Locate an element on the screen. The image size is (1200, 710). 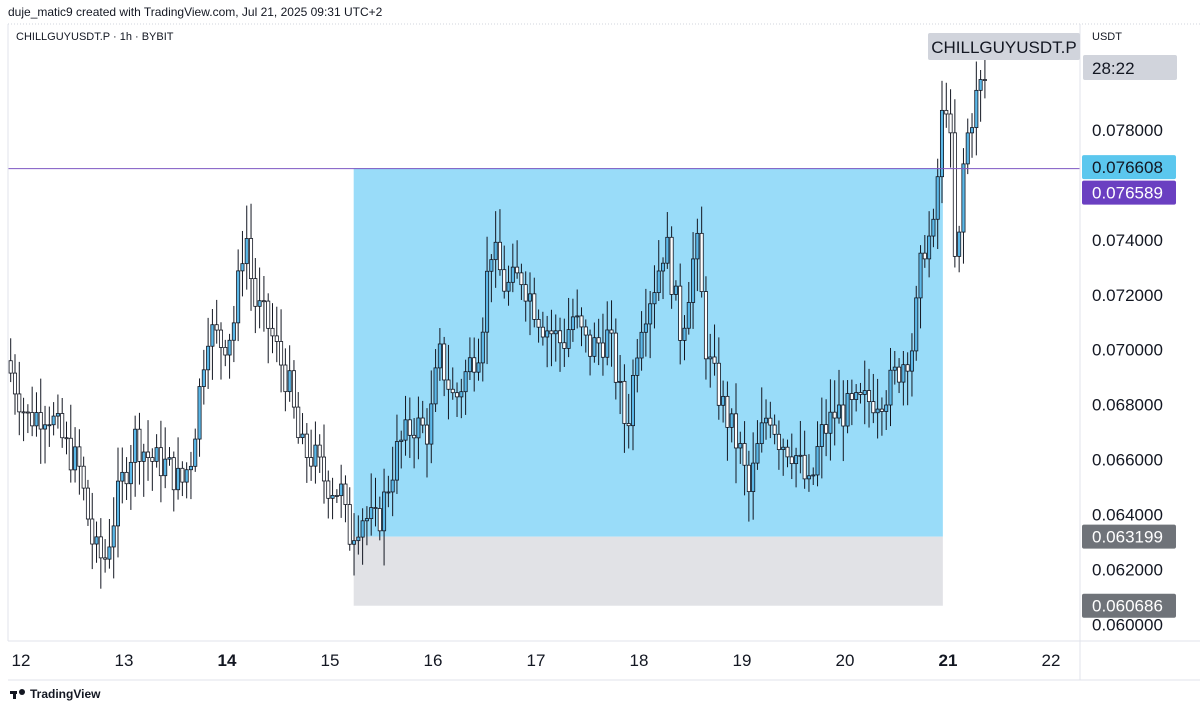
price-tag-gray: 0.063199 is located at coordinates (1129, 536).